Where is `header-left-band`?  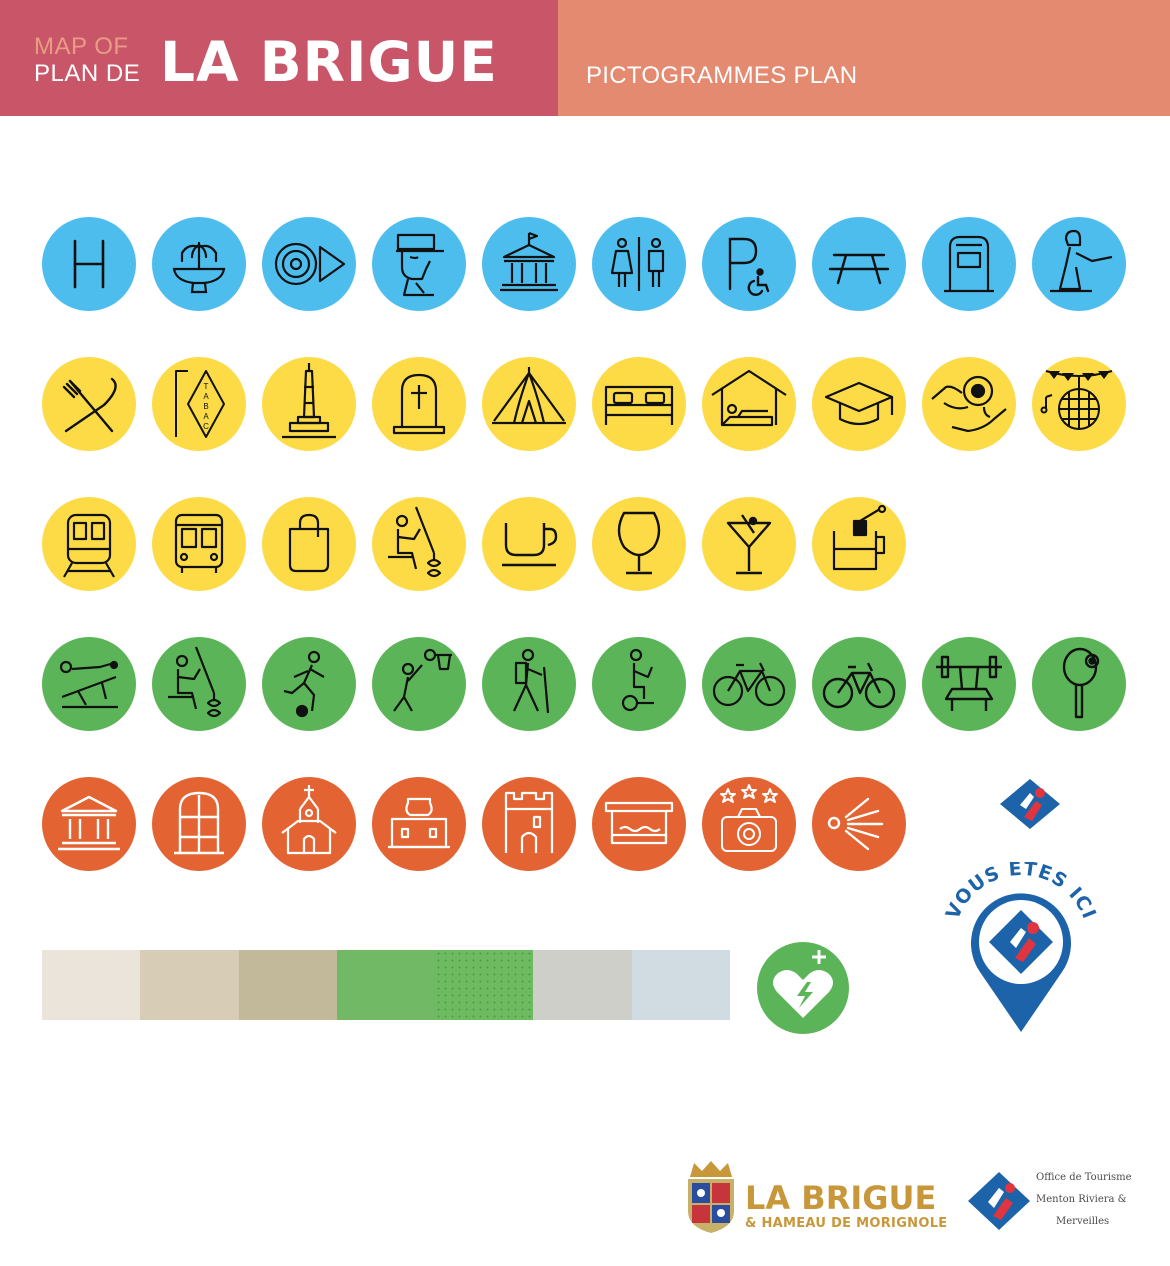
header-left-band is located at coordinates (279, 58).